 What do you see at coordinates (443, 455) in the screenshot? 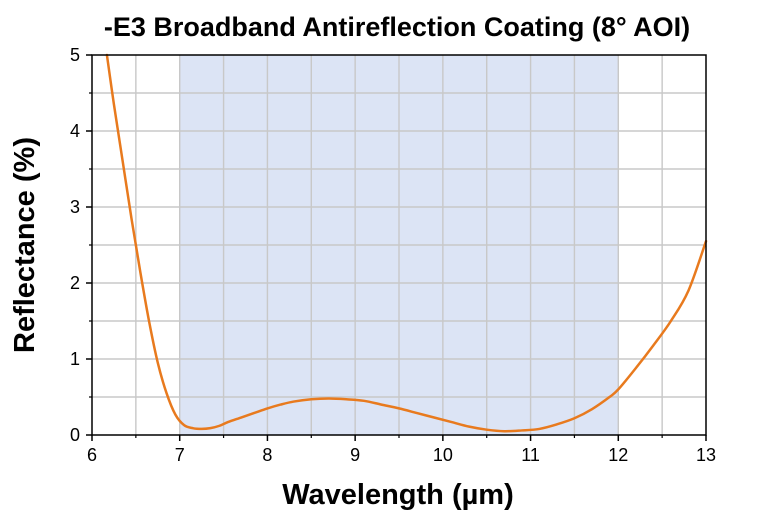
I see `x-tick-label: 10` at bounding box center [443, 455].